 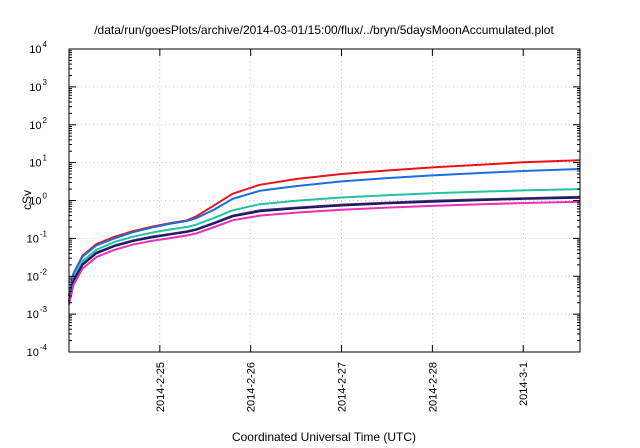 I want to click on y-tick-label: 10⁻⁴, so click(x=37, y=351).